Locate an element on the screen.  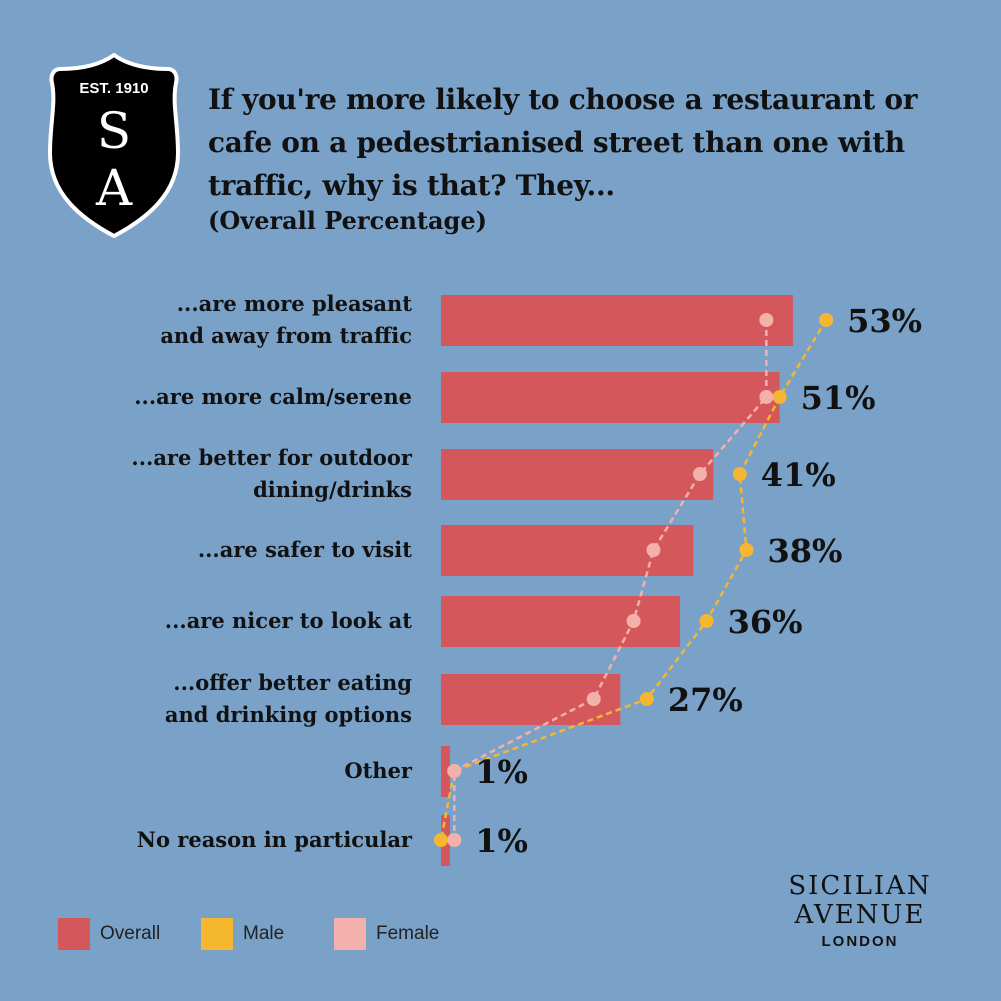
legend-swatch-male is located at coordinates (217, 934).